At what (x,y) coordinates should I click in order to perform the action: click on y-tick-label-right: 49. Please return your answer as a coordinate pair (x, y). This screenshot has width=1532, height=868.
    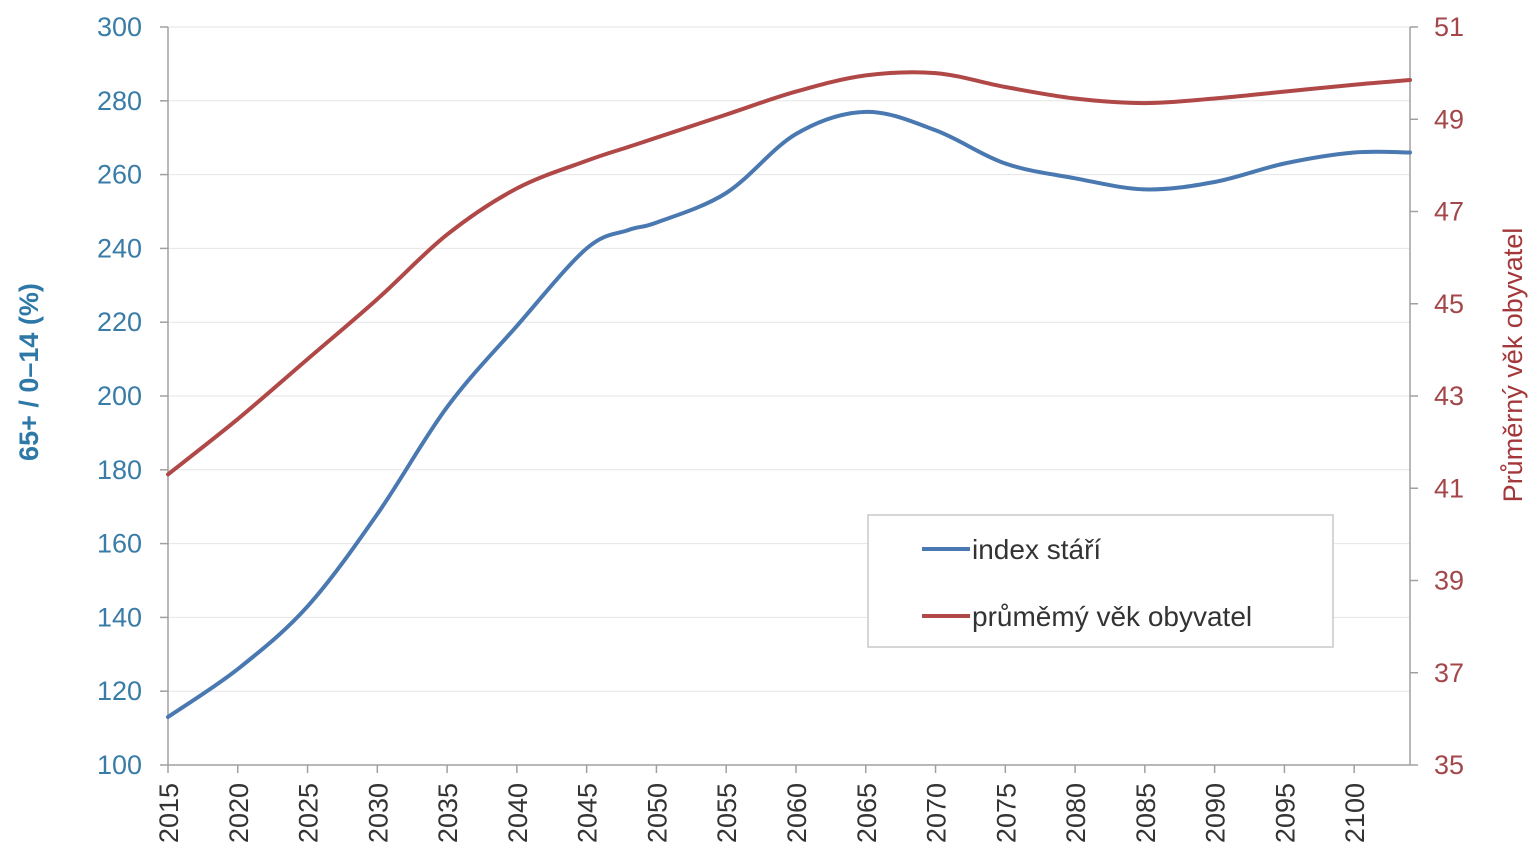
    Looking at the image, I should click on (1449, 119).